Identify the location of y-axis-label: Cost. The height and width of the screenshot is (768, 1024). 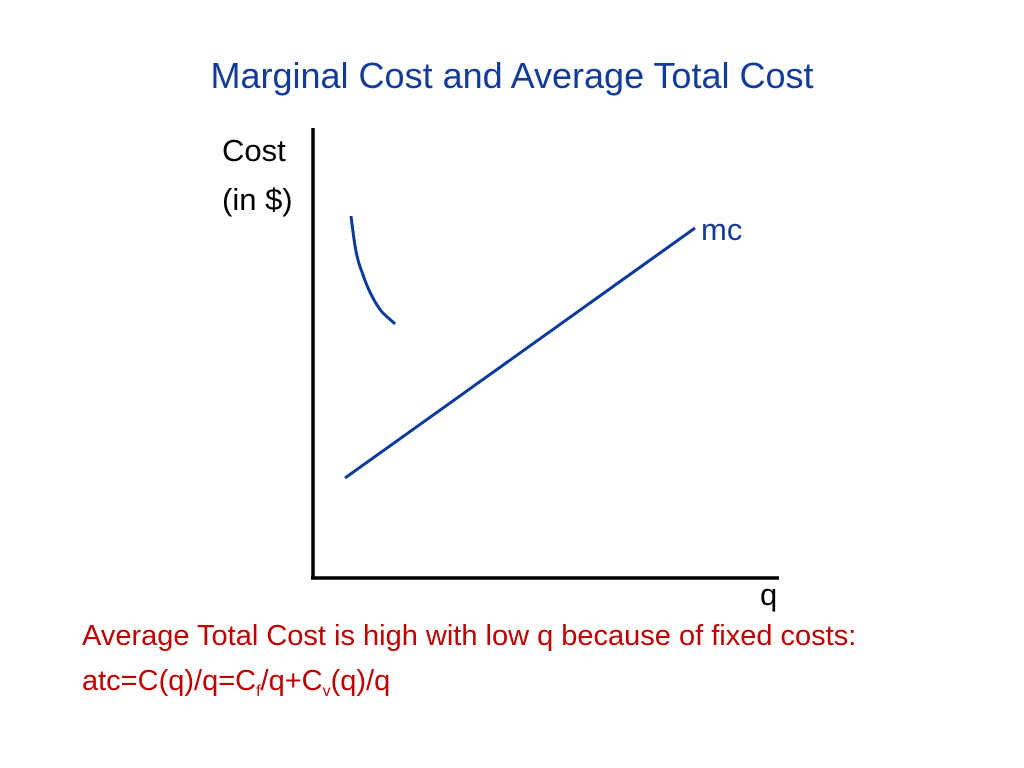
(254, 150).